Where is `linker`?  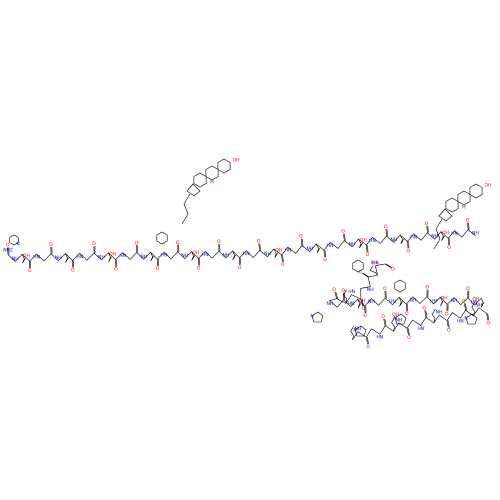
linker is located at coordinates (438, 234).